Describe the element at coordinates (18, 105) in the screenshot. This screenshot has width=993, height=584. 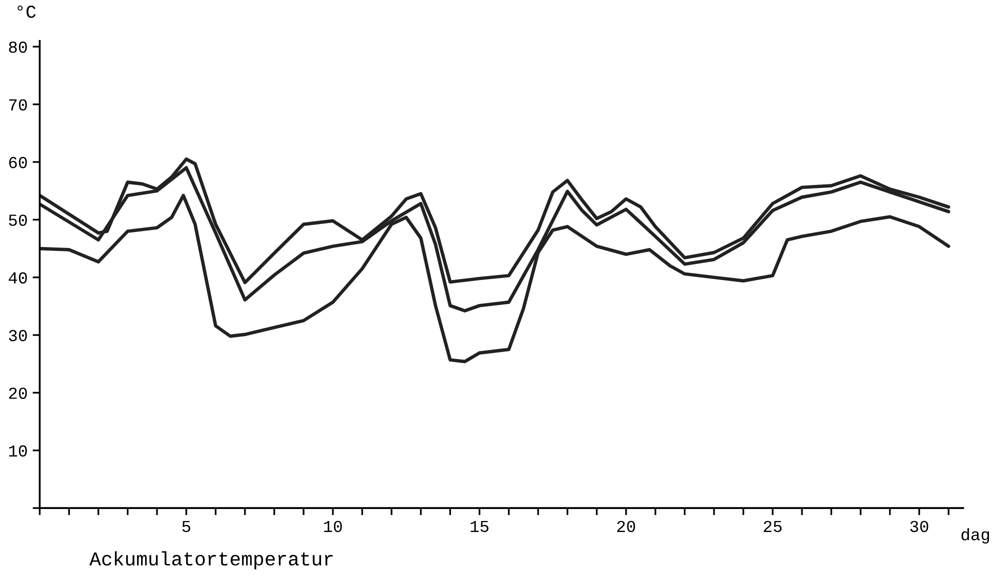
I see `y-tick-label: 70` at that location.